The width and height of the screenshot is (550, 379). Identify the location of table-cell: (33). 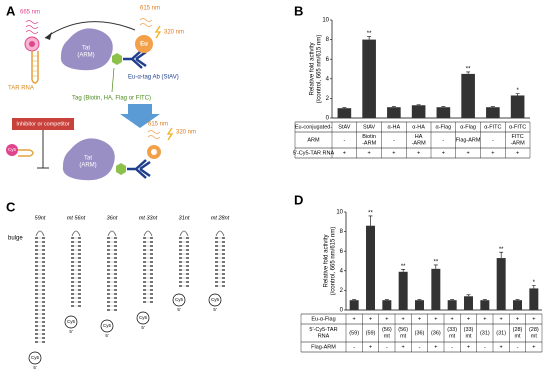
(469, 330).